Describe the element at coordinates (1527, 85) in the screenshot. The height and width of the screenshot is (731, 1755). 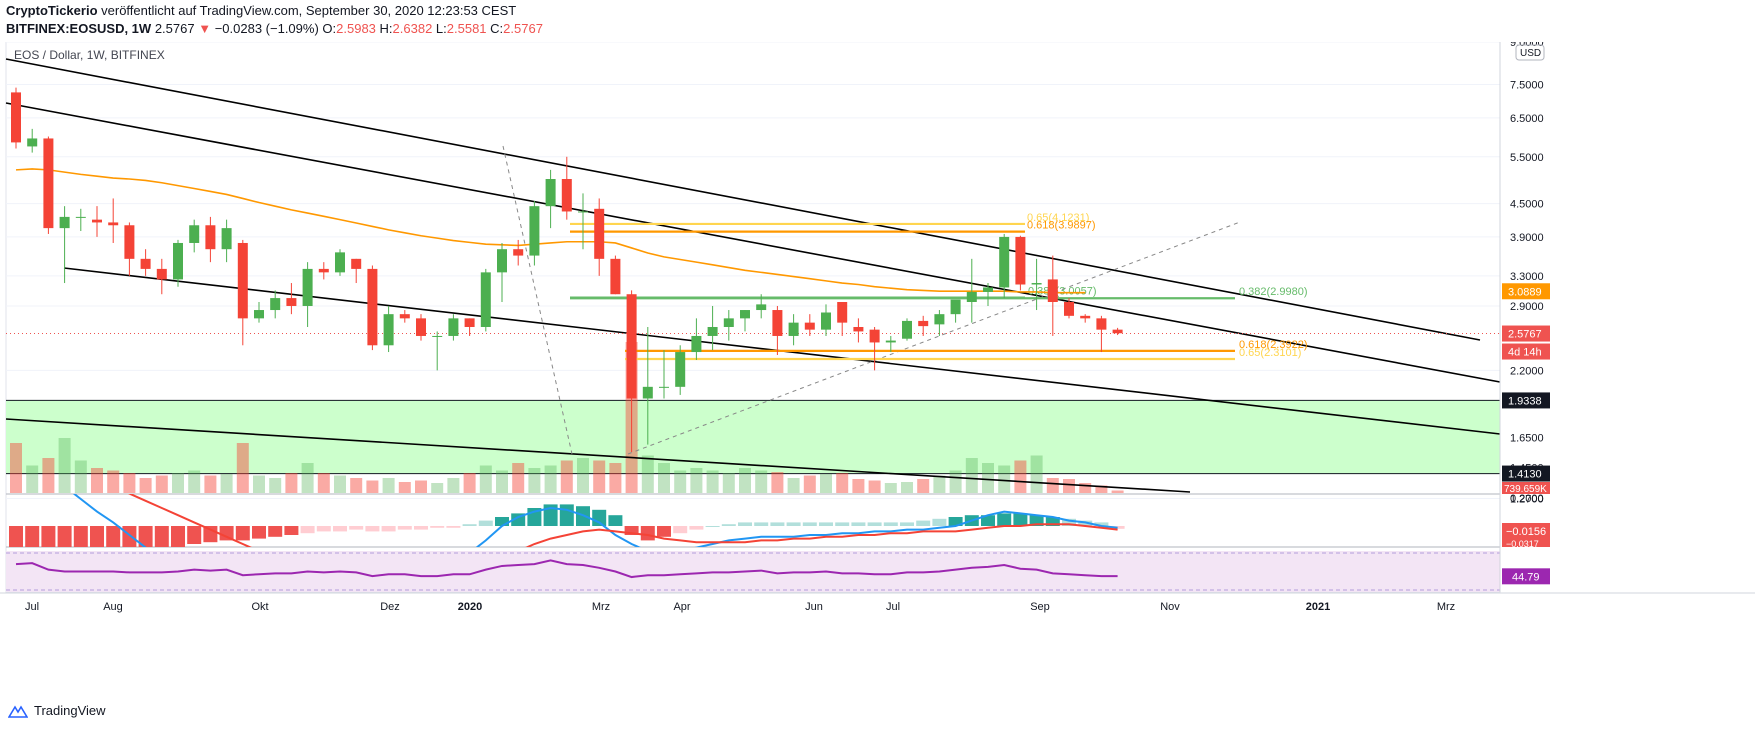
I see `y-tick-label: 7.5000` at that location.